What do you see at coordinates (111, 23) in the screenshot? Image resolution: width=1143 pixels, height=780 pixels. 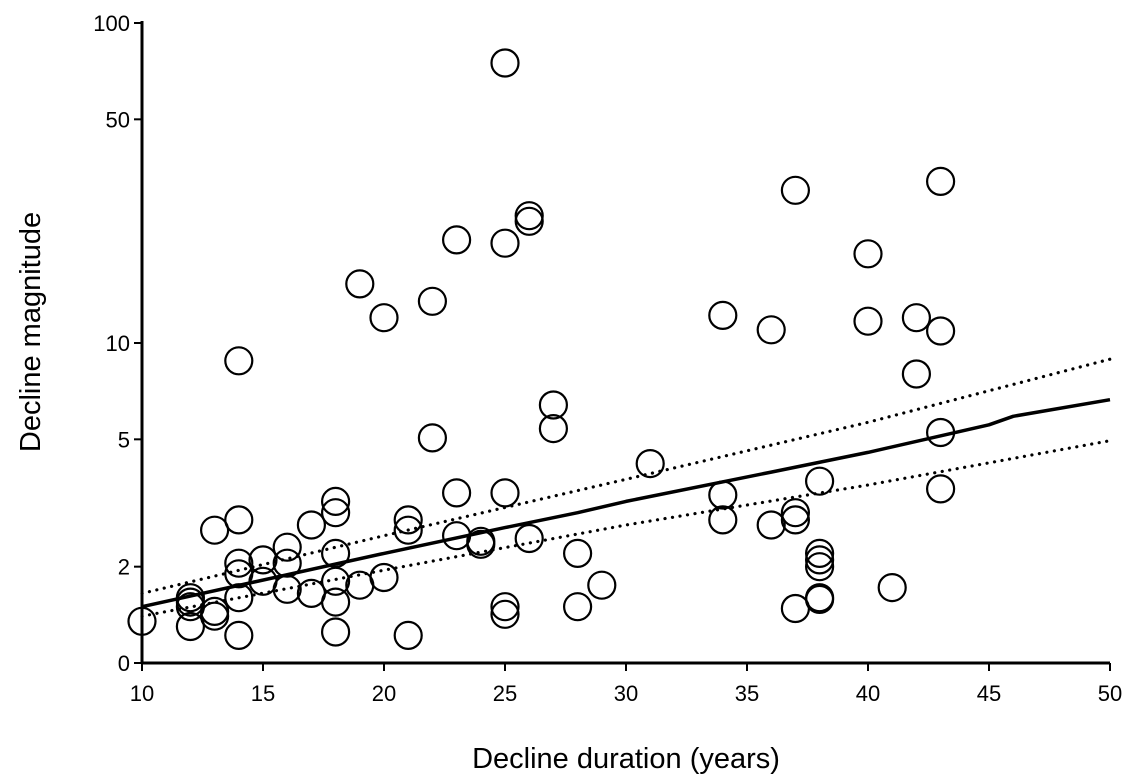 I see `y-tick-label: 100` at bounding box center [111, 23].